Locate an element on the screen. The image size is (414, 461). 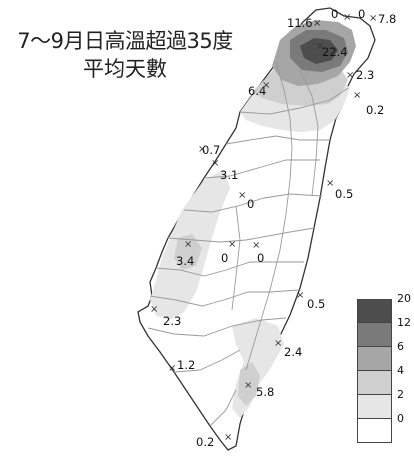
legend: 20 12 6 4 2 0 is located at coordinates (384, 367).